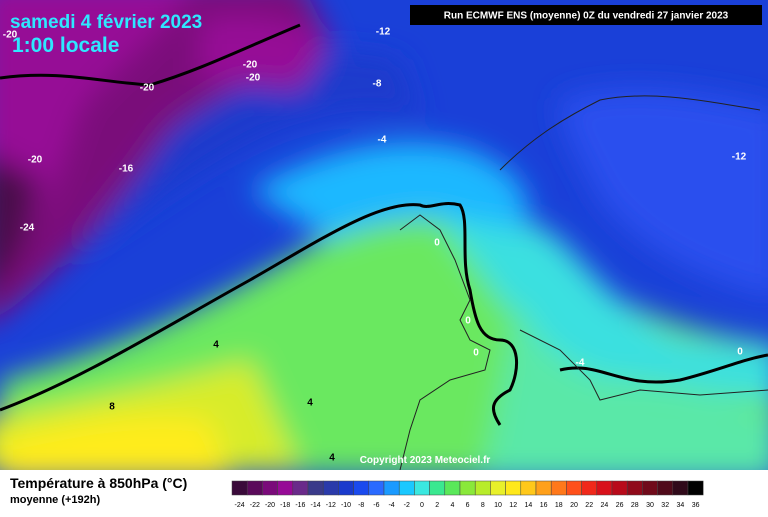  What do you see at coordinates (681, 505) in the screenshot?
I see `legend-label: 34` at bounding box center [681, 505].